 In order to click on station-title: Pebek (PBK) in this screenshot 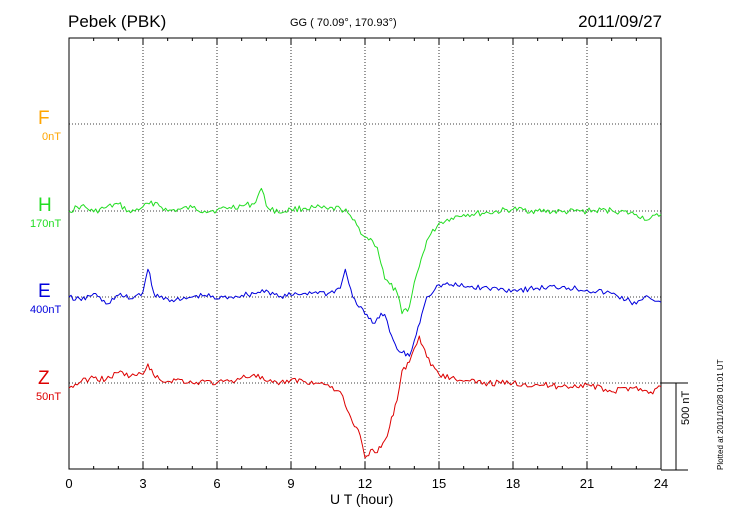, I will do `click(117, 21)`.